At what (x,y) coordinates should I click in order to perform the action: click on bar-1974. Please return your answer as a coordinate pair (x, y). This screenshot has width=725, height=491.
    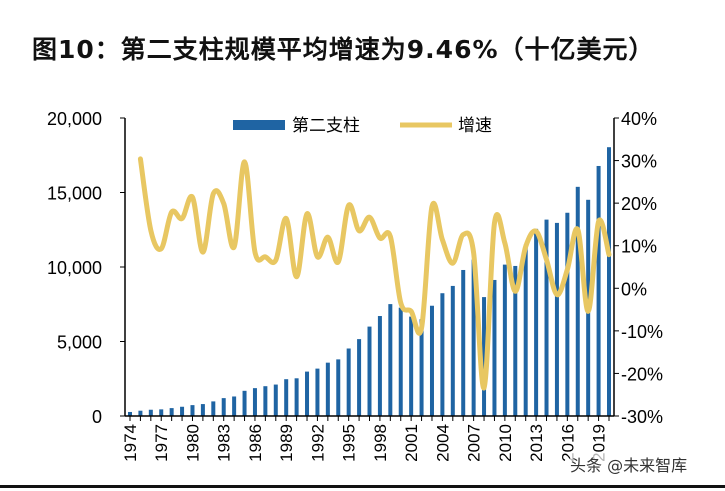
    Looking at the image, I should click on (130, 413).